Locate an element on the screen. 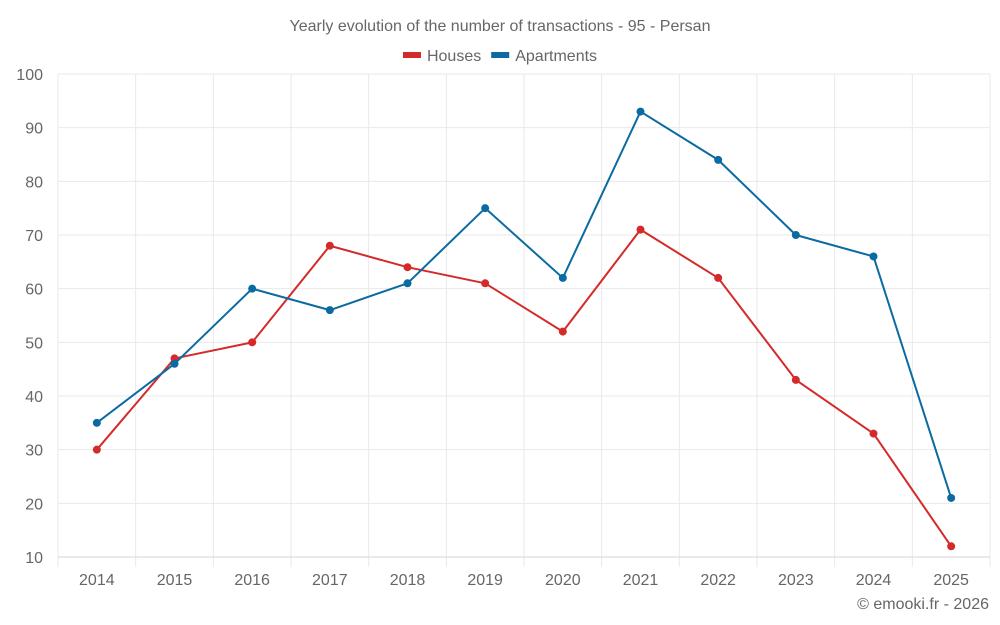 The image size is (1000, 625). x-tick-label: 2025 is located at coordinates (951, 580).